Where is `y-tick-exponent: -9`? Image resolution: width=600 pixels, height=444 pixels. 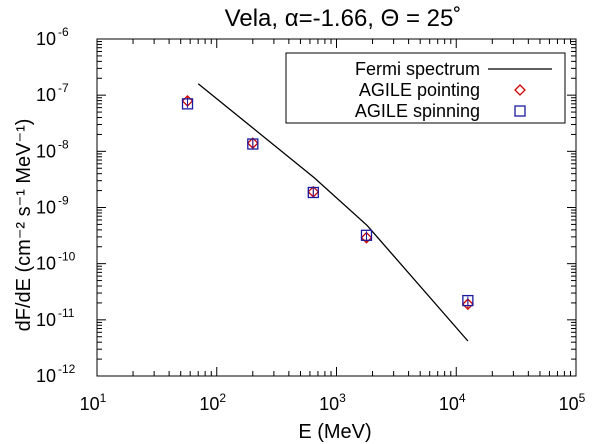 y-tick-exponent: -9 is located at coordinates (63, 201).